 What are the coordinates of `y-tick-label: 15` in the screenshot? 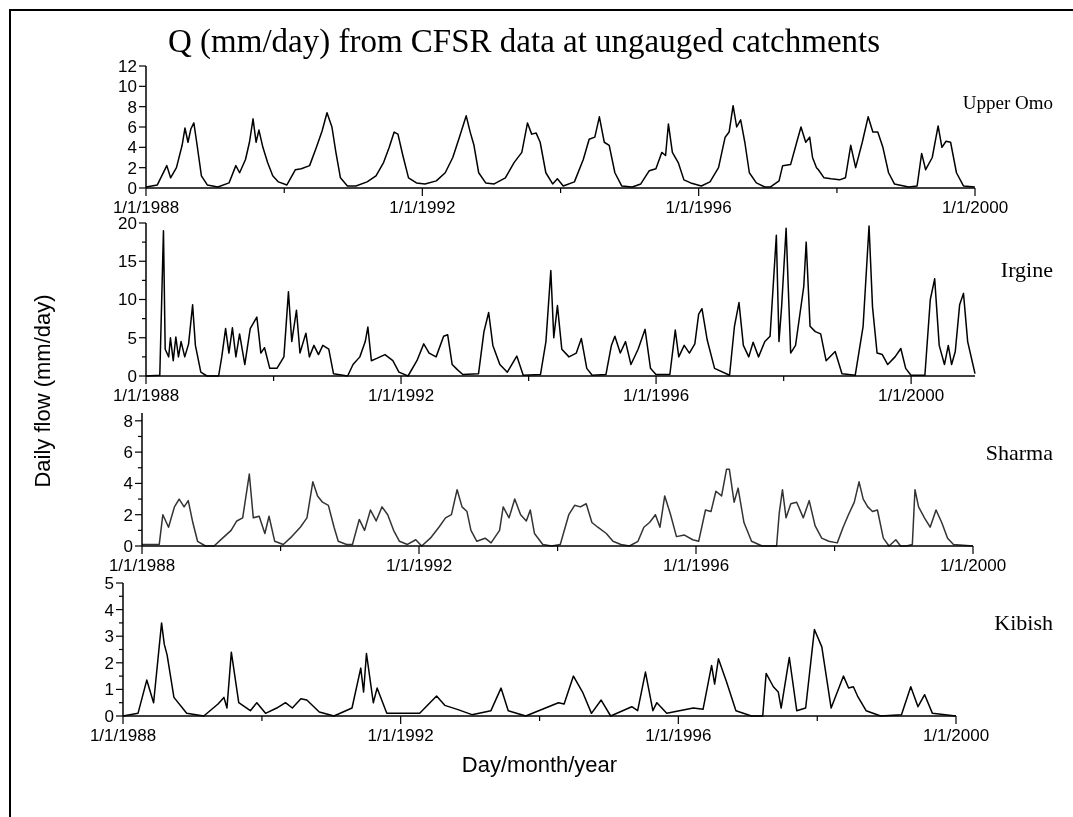 It's located at (127, 262).